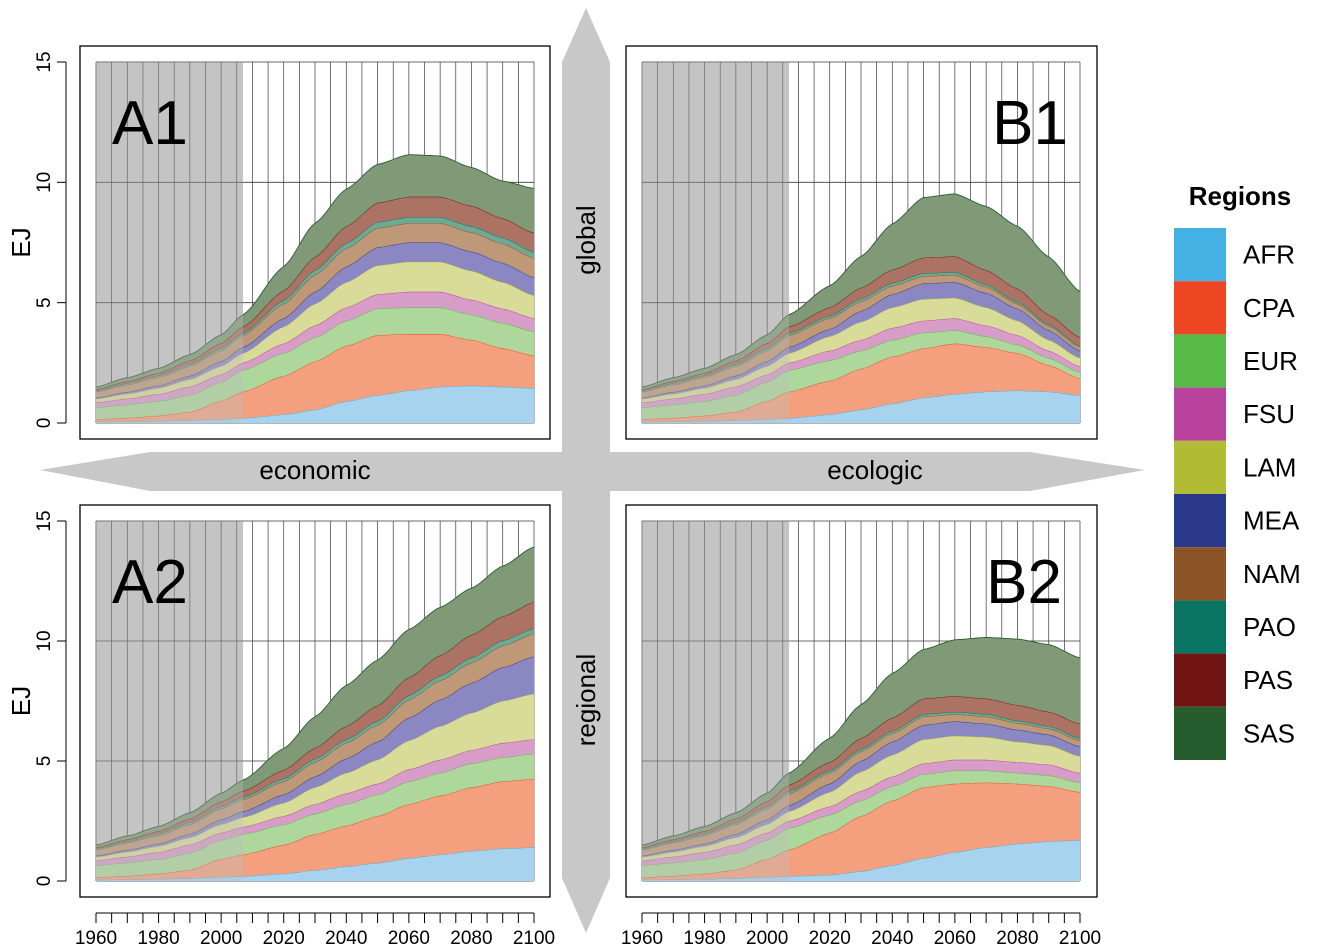 The width and height of the screenshot is (1317, 949). What do you see at coordinates (1200, 680) in the screenshot?
I see `legend-swatch-pas` at bounding box center [1200, 680].